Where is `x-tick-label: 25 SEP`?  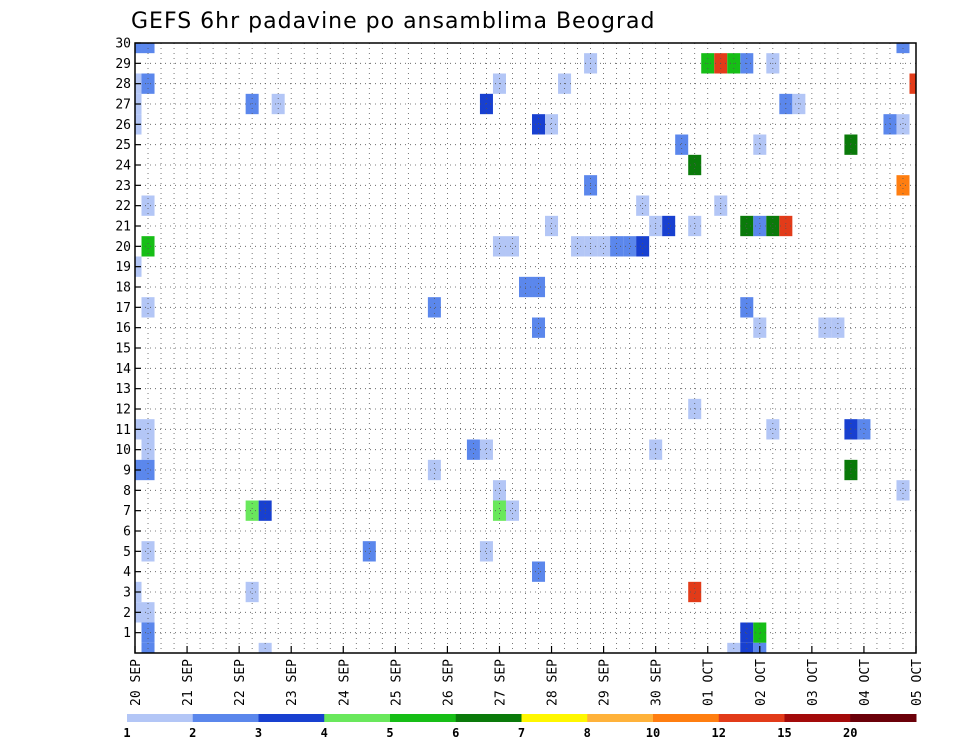 x-tick-label: 25 SEP is located at coordinates (396, 682).